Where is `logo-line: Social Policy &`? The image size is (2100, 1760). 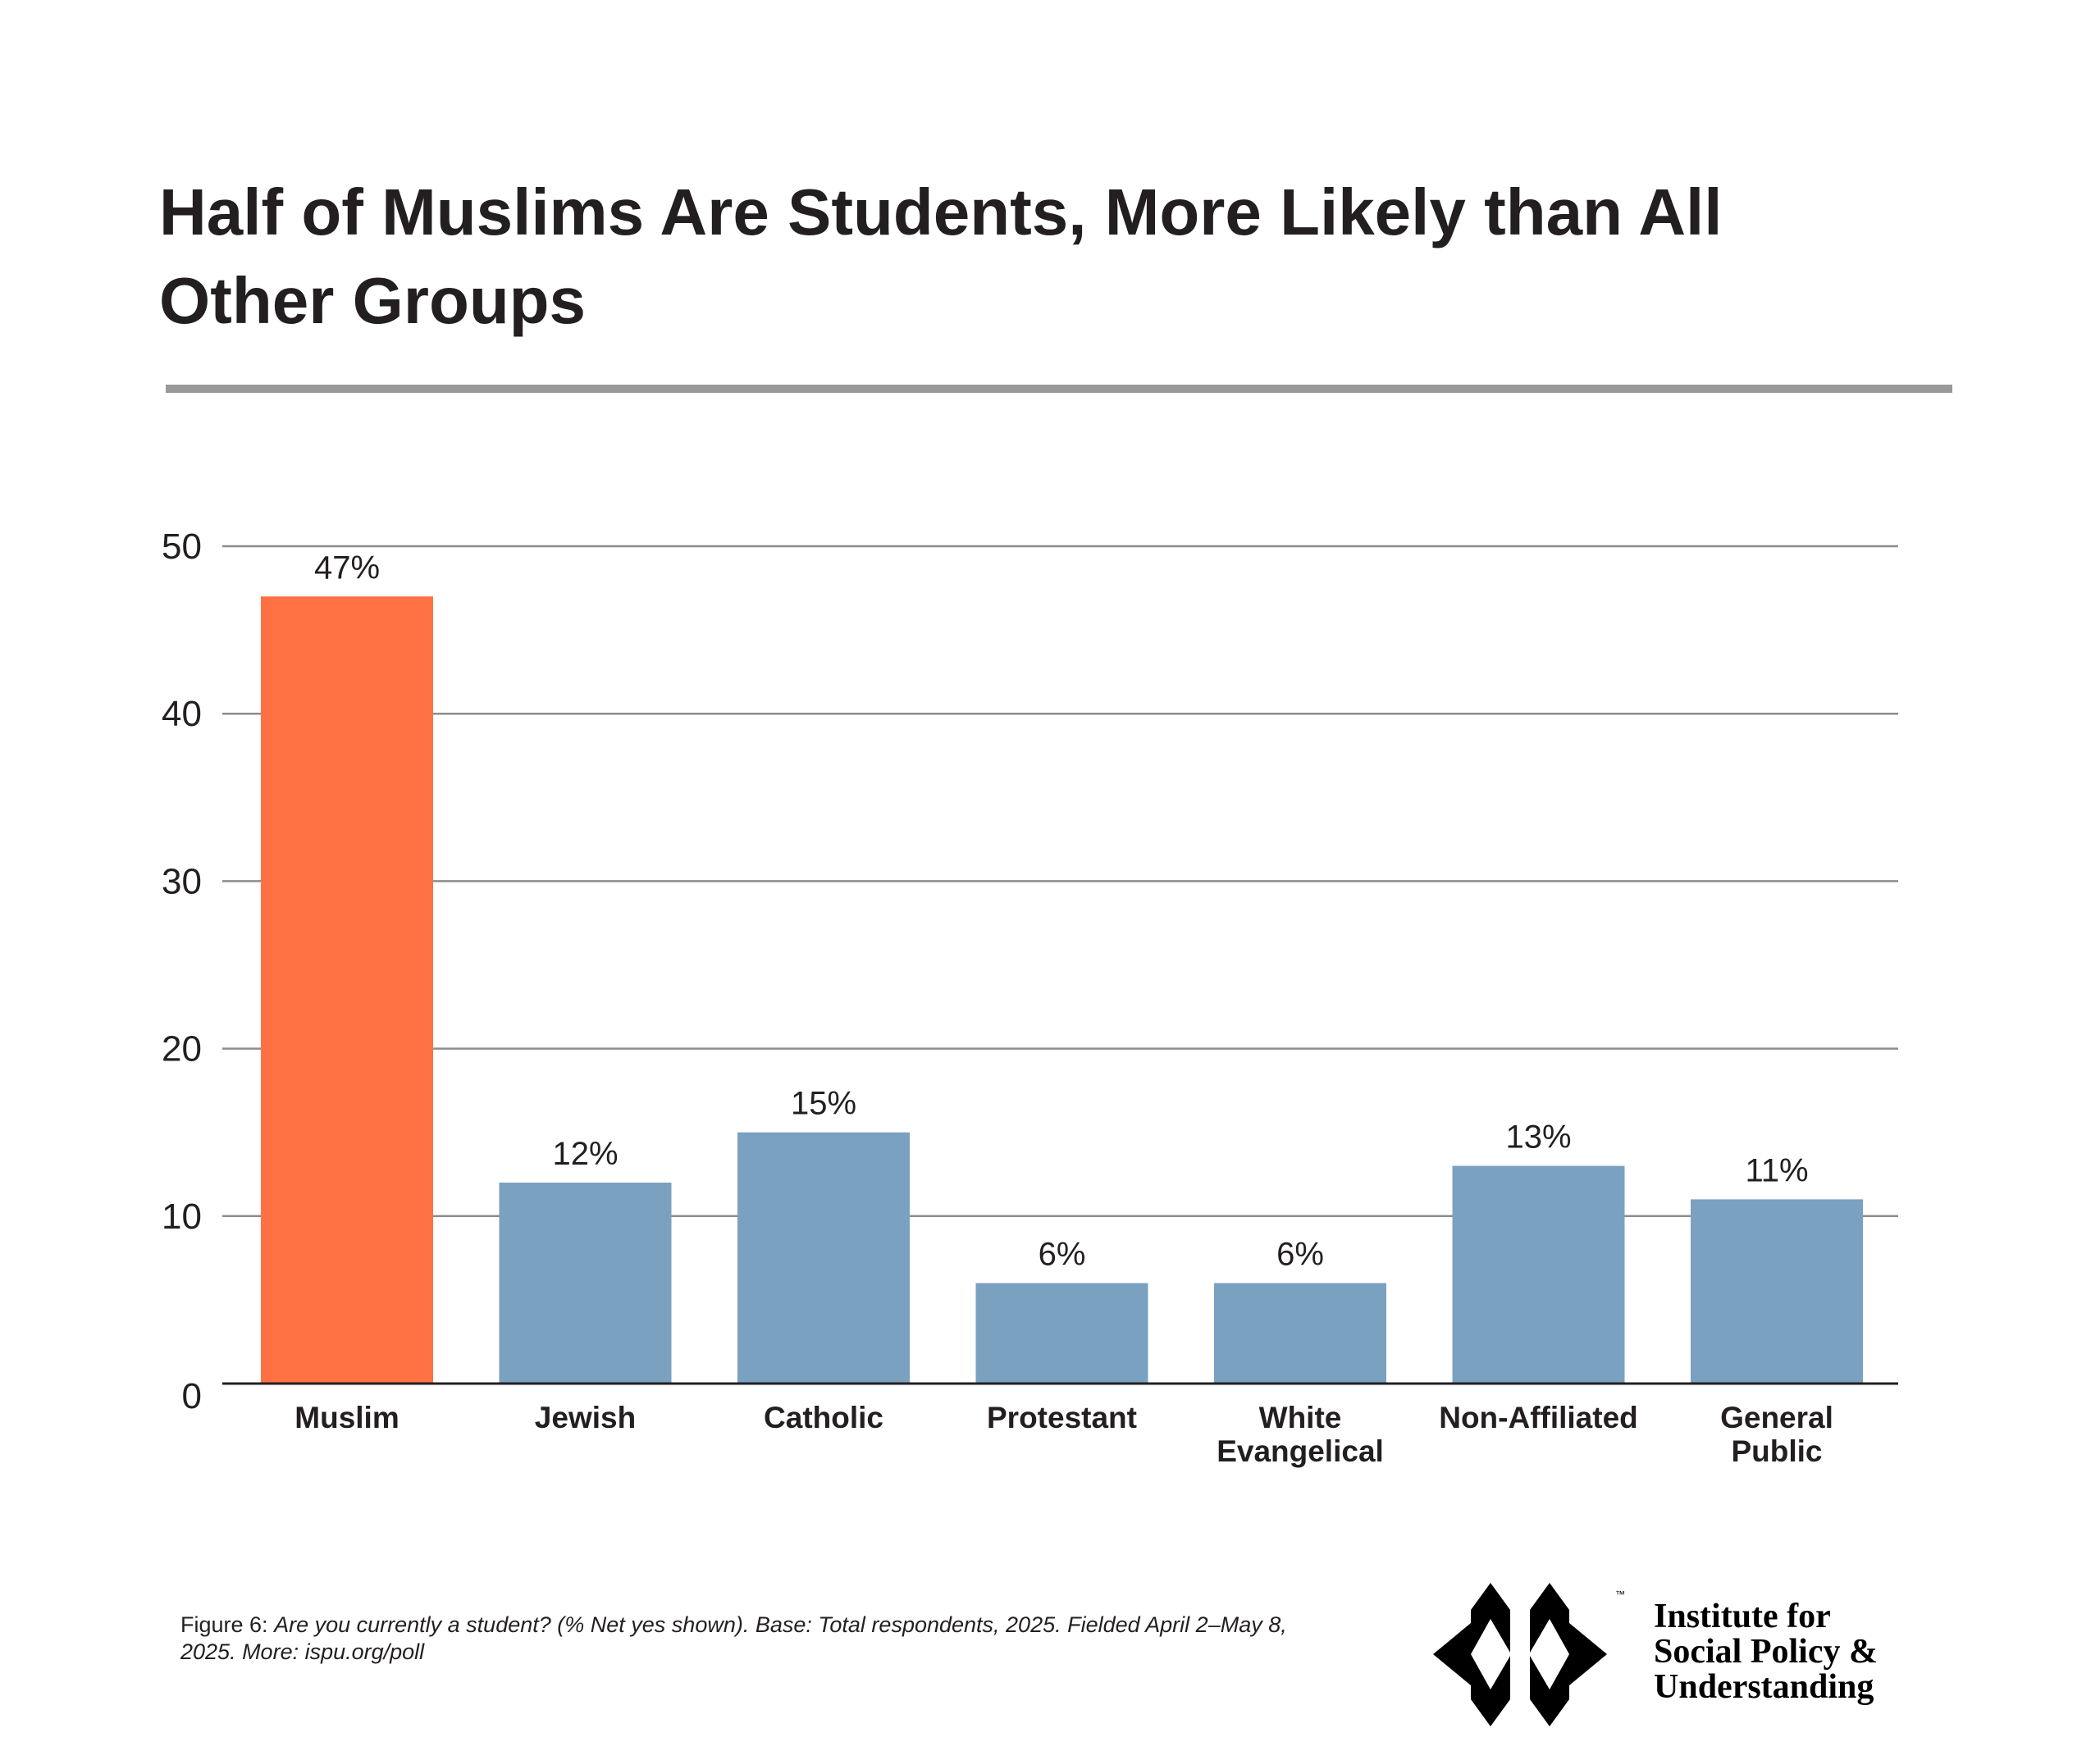 logo-line: Social Policy & is located at coordinates (1766, 1652).